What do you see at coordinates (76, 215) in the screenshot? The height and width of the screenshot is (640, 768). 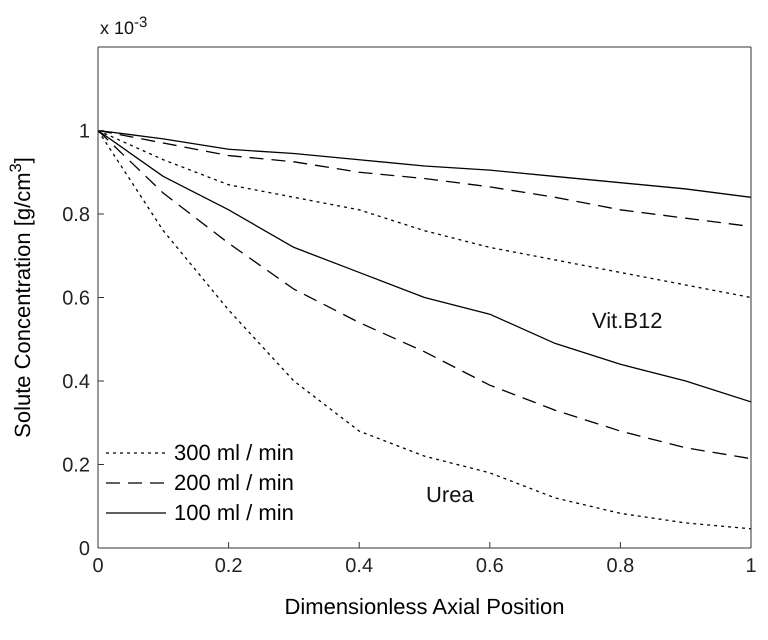 I see `y-tick-label: 0.8` at bounding box center [76, 215].